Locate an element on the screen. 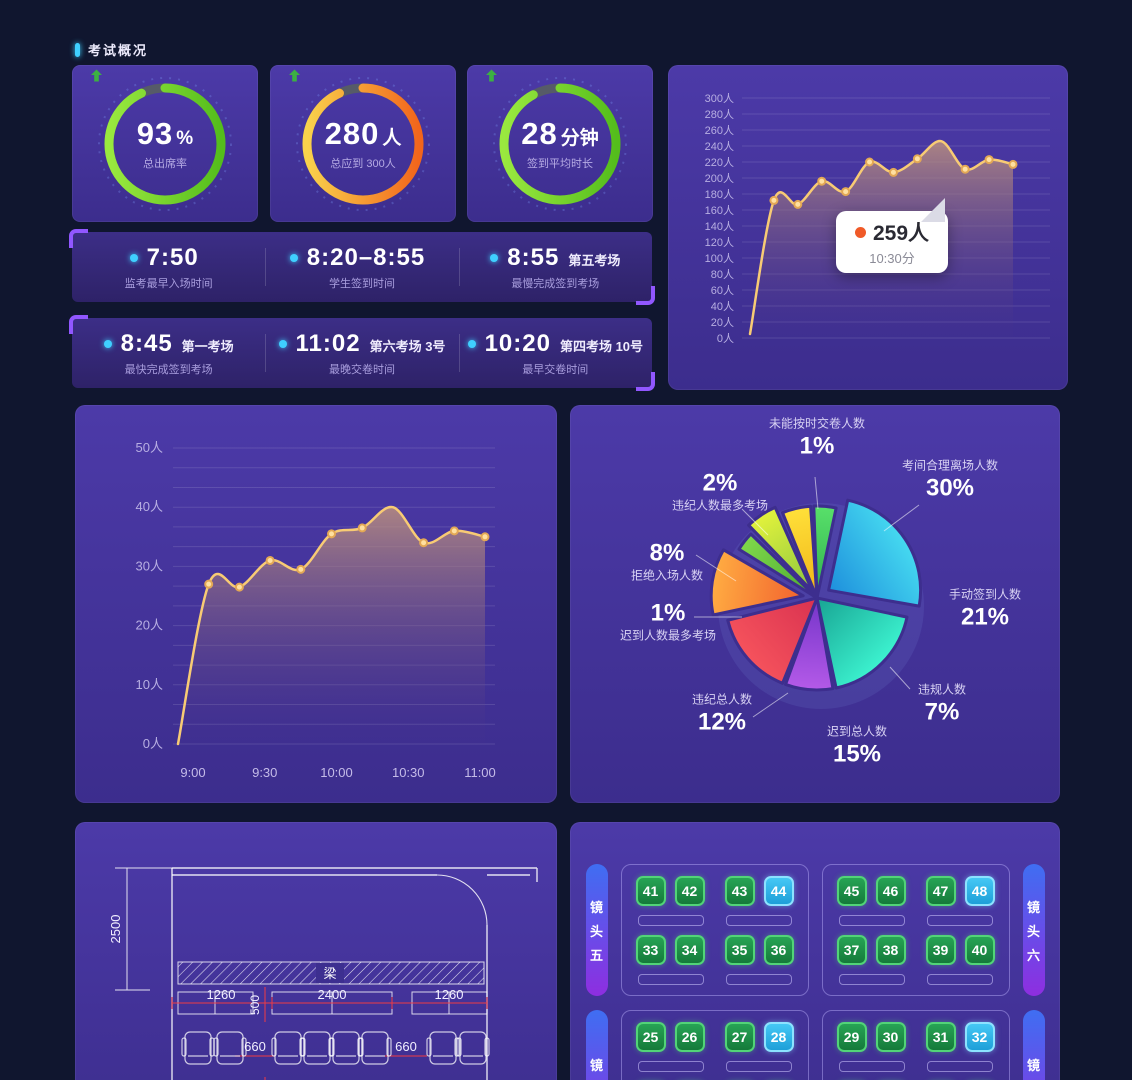  pie-label-percent: 8% is located at coordinates (667, 553).